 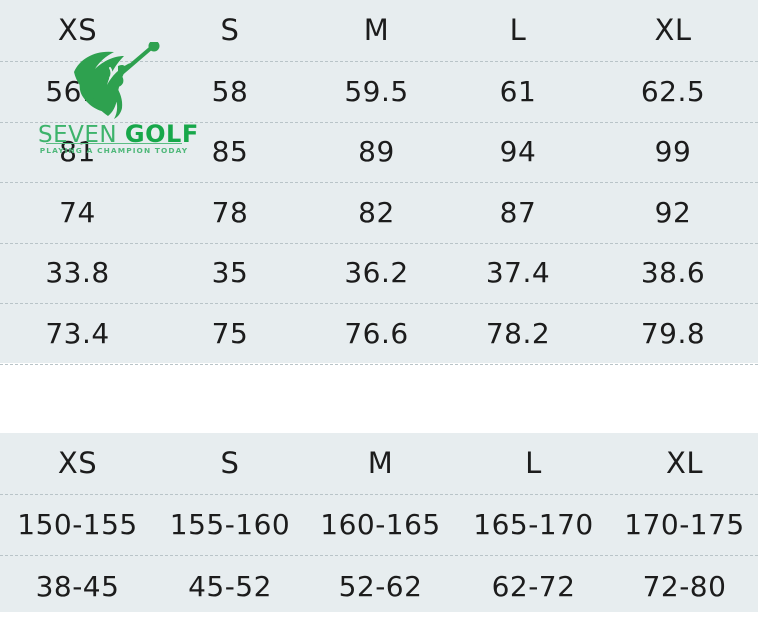 I want to click on table-one-cell: 74, so click(x=77, y=212).